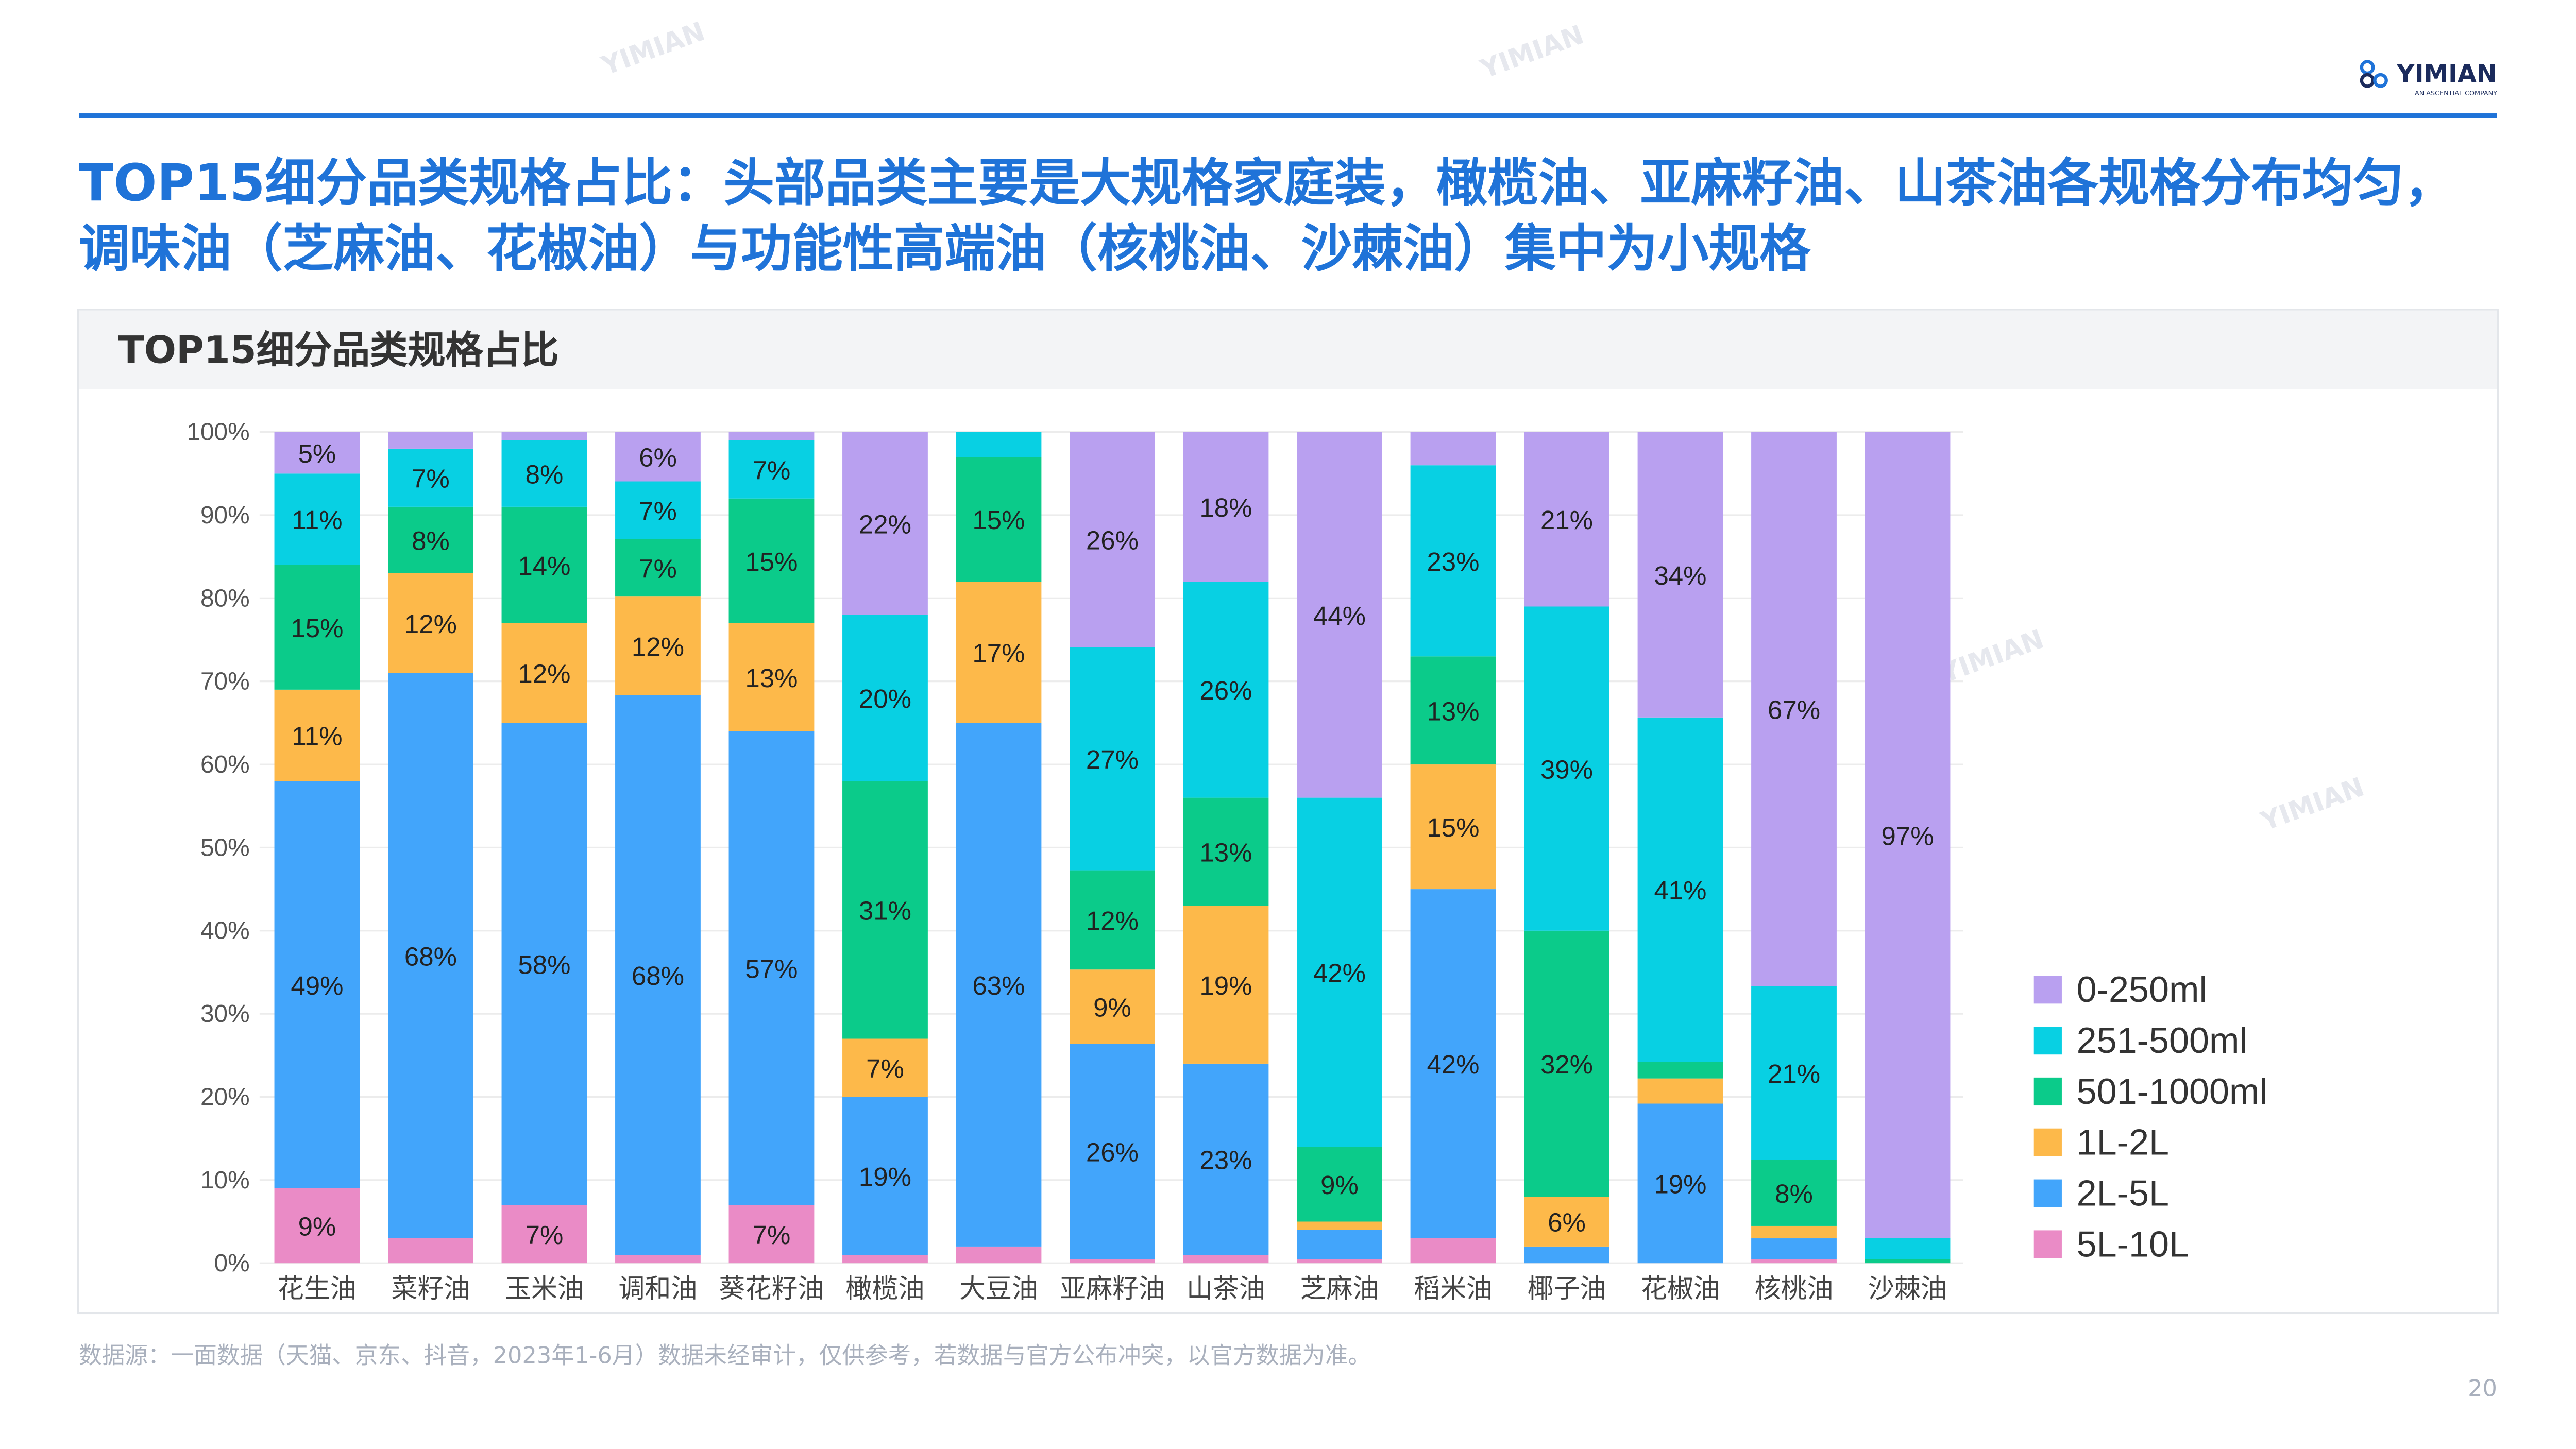 The height and width of the screenshot is (1449, 2576). I want to click on data-label: 11%, so click(317, 736).